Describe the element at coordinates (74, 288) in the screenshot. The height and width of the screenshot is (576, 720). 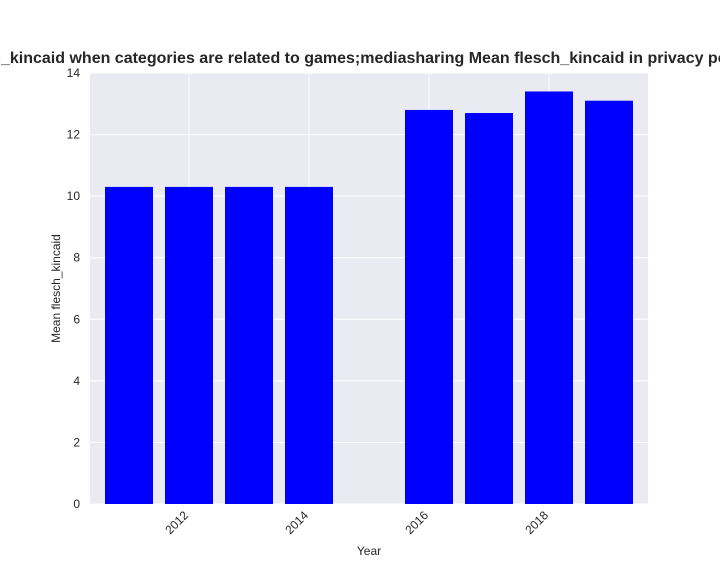
I see `y-axis-ticks: 0 2 4 6 8 10 12 14` at that location.